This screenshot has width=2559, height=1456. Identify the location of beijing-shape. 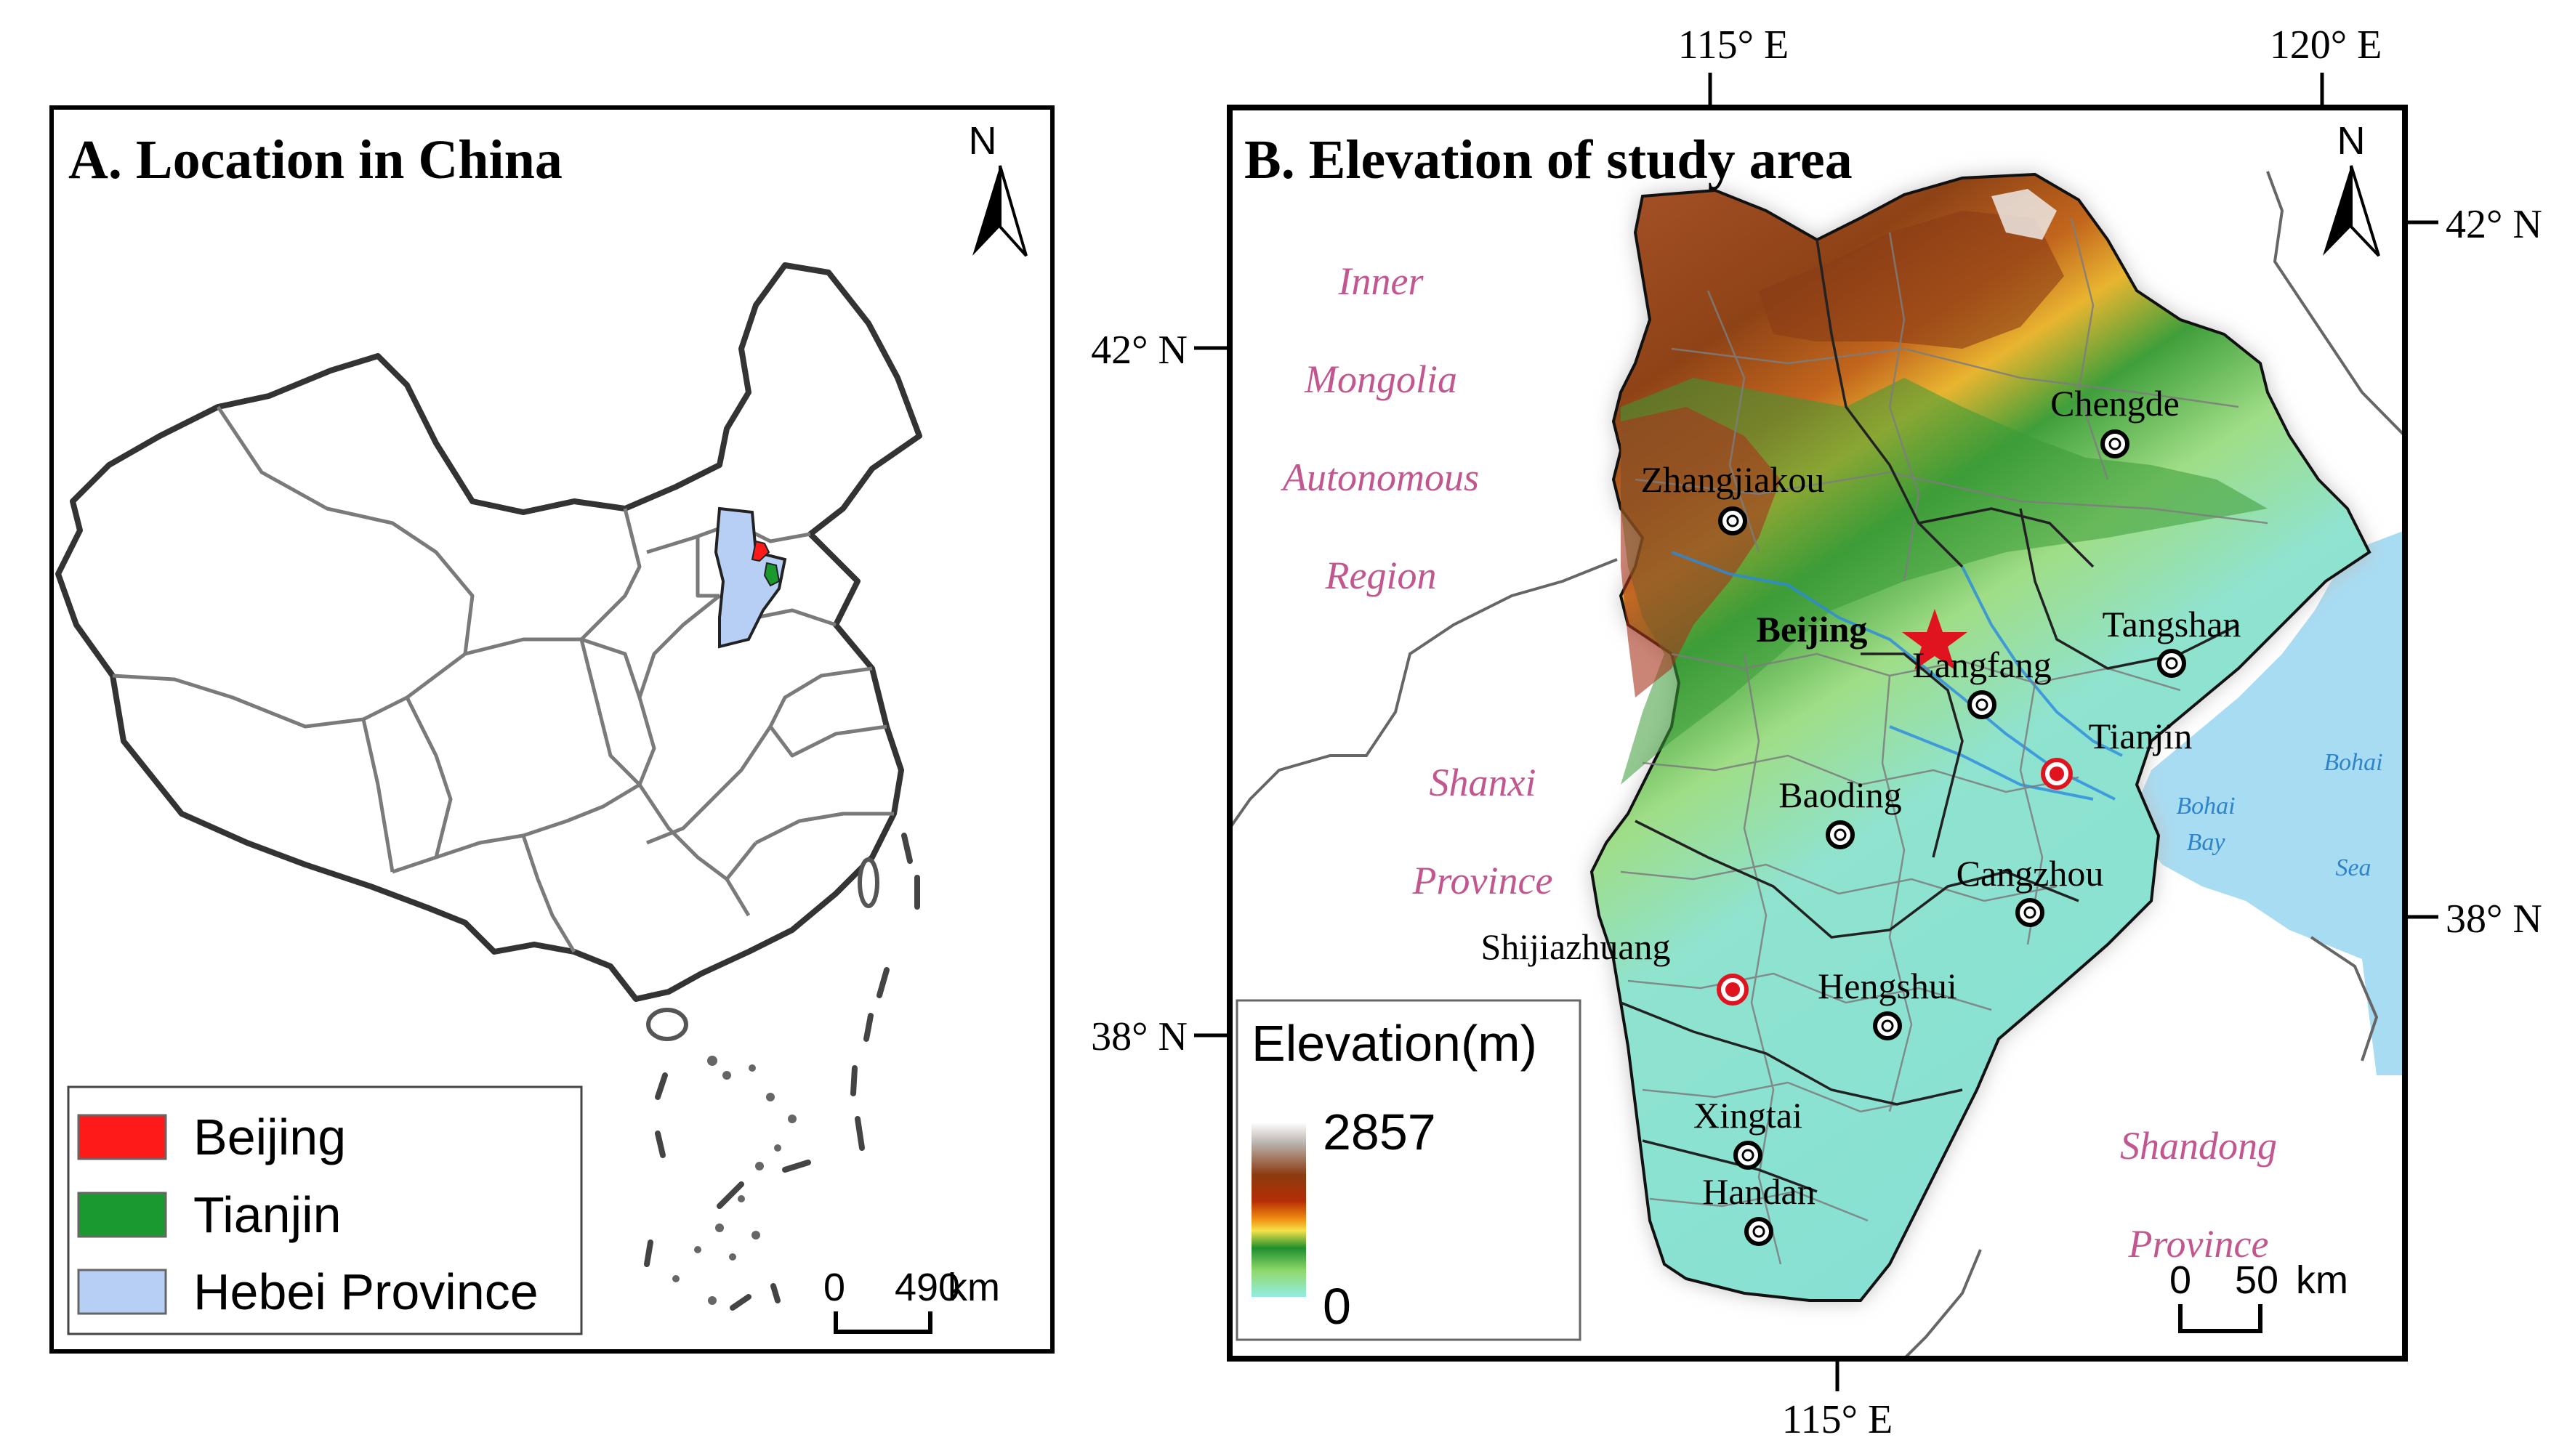
(760, 551).